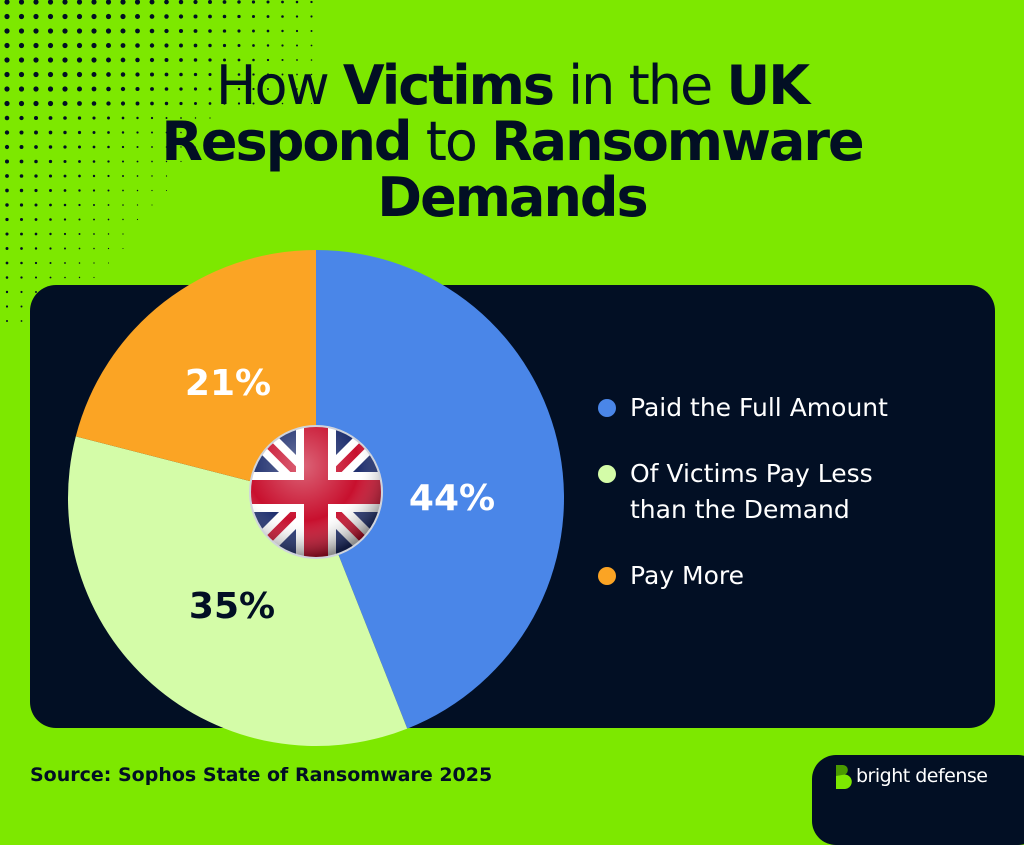 The width and height of the screenshot is (1024, 845). What do you see at coordinates (316, 492) in the screenshot?
I see `uk-flag-icon` at bounding box center [316, 492].